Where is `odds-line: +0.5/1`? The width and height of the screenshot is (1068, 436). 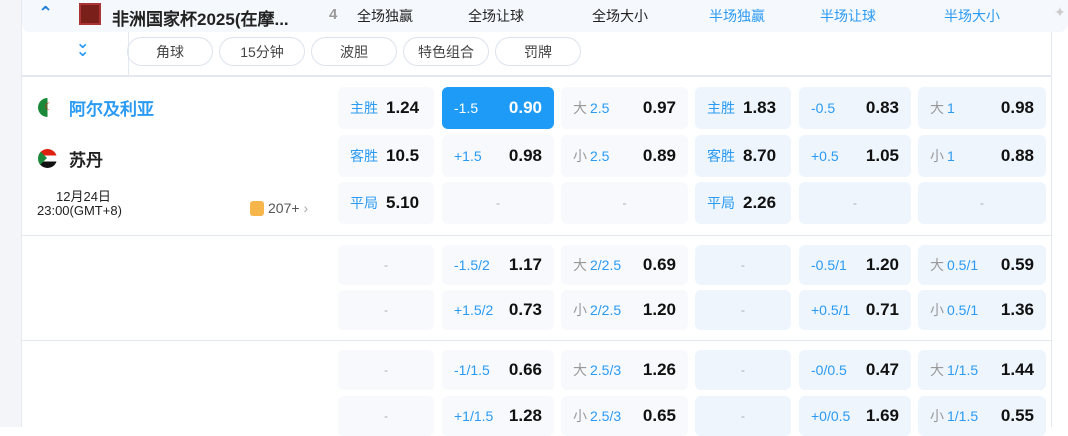 odds-line: +0.5/1 is located at coordinates (831, 310).